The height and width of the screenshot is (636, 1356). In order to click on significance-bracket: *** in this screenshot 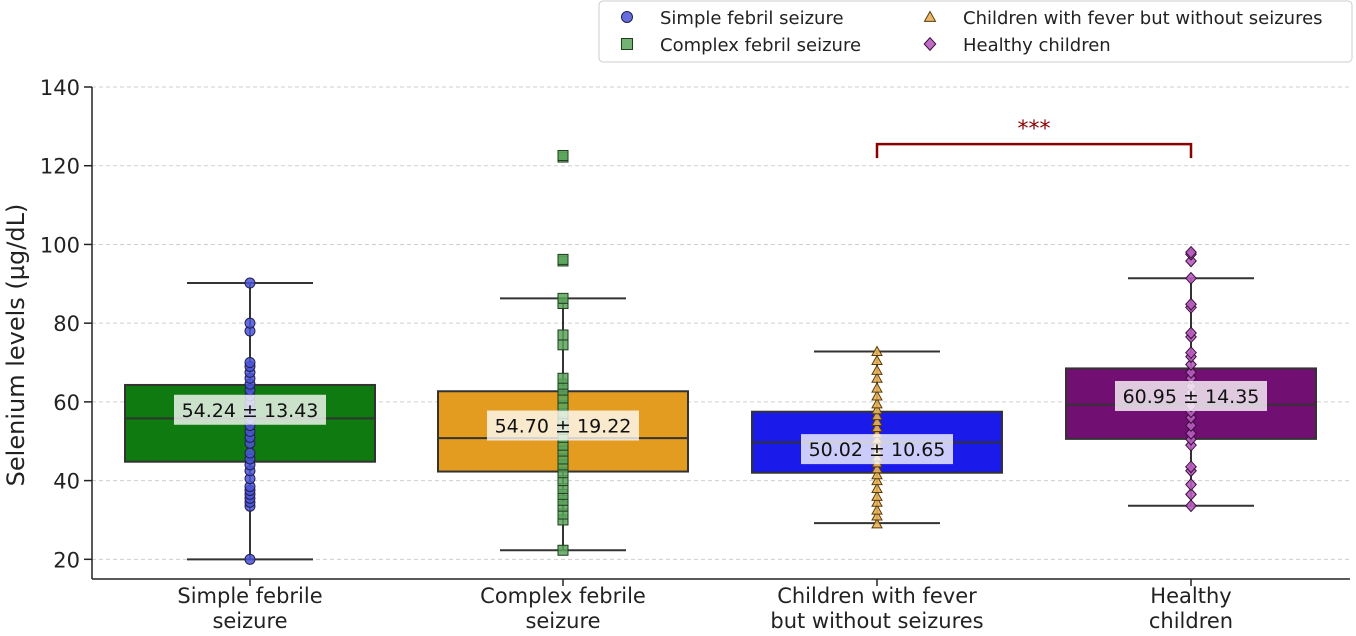, I will do `click(1034, 138)`.